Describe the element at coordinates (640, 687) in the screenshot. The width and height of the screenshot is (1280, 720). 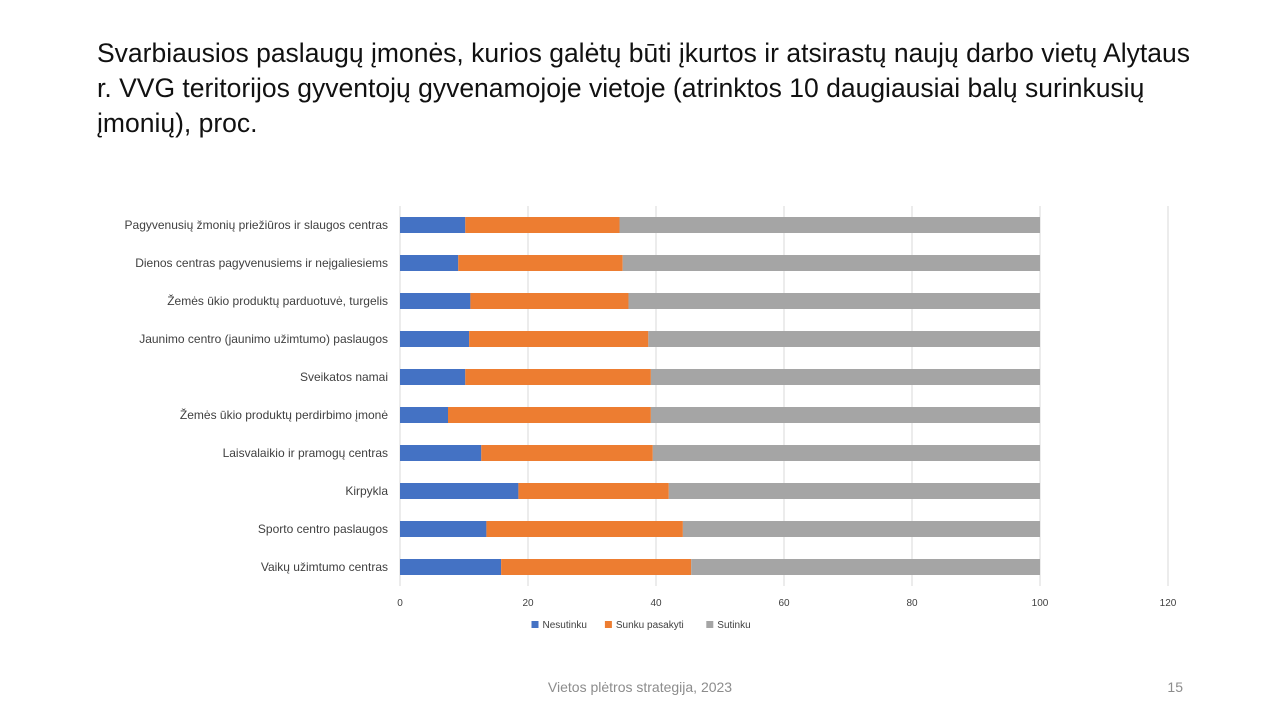
I see `footer-text: Vietos plėtros strategija, 2023` at that location.